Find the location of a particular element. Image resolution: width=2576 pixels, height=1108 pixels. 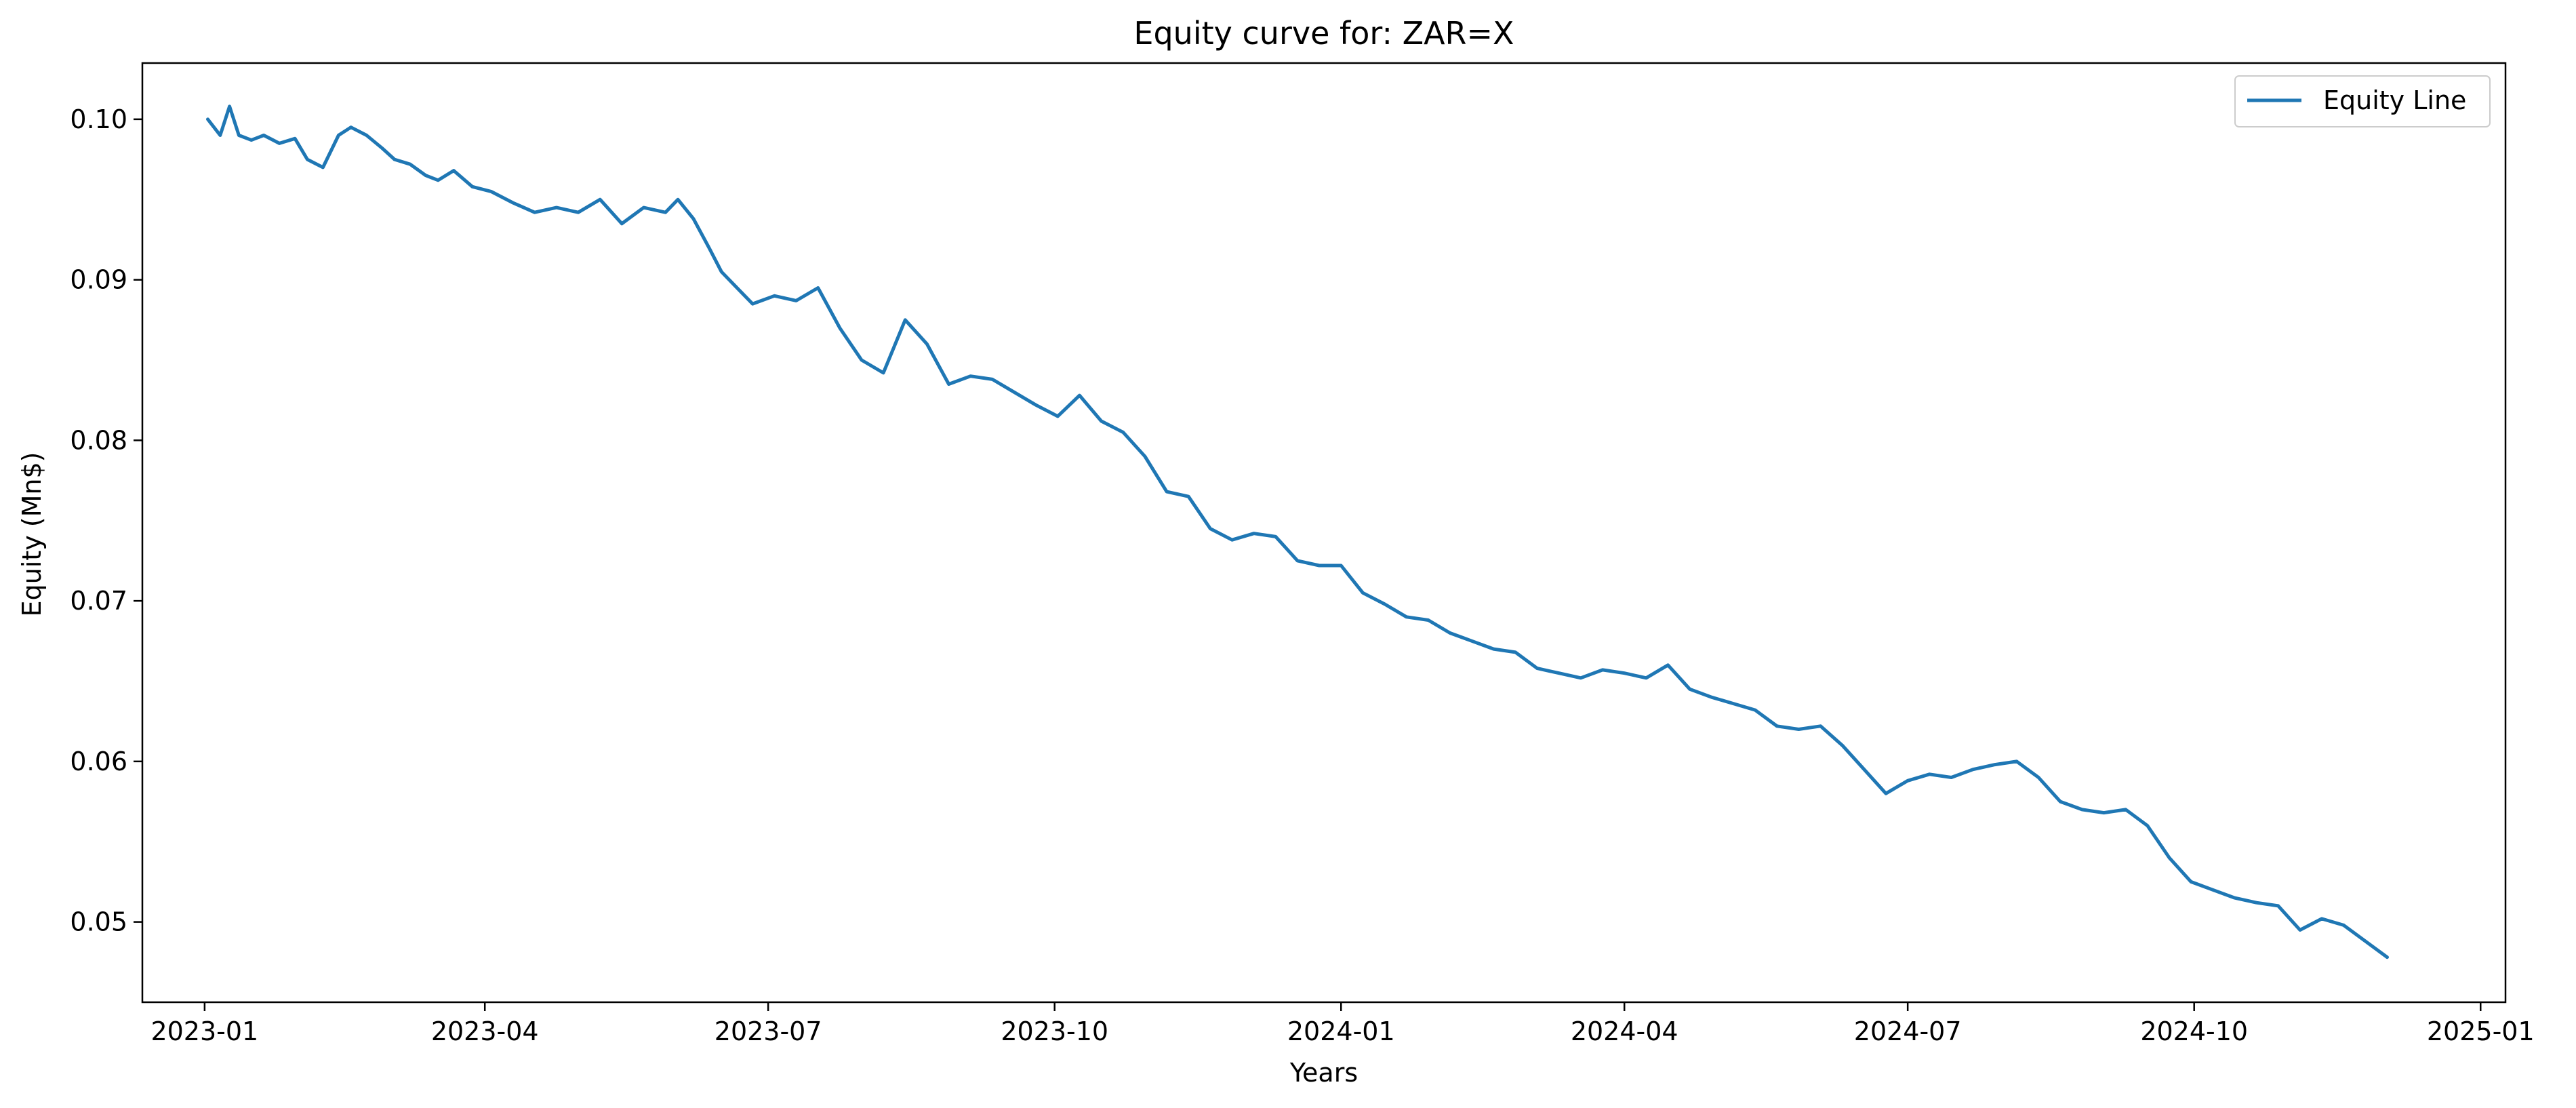

x-tick-label: 2023-07 is located at coordinates (768, 1031).